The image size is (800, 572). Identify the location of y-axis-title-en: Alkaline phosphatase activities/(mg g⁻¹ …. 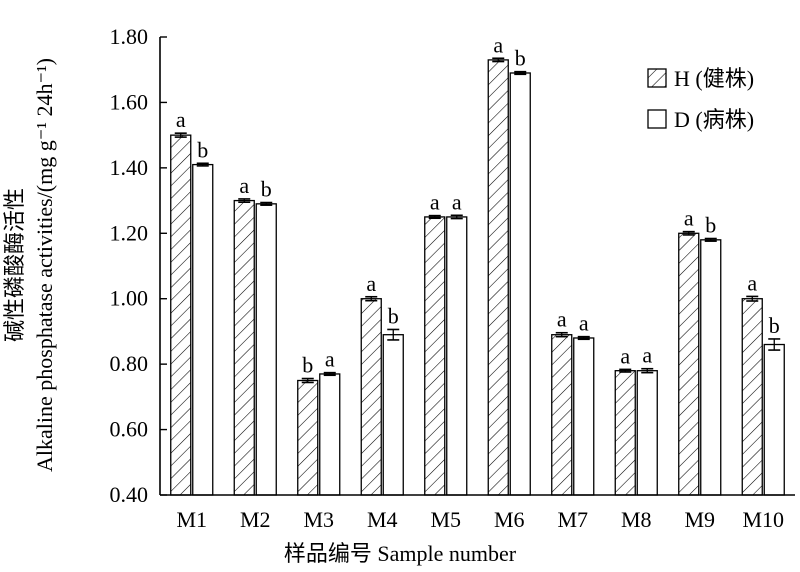
(44, 265).